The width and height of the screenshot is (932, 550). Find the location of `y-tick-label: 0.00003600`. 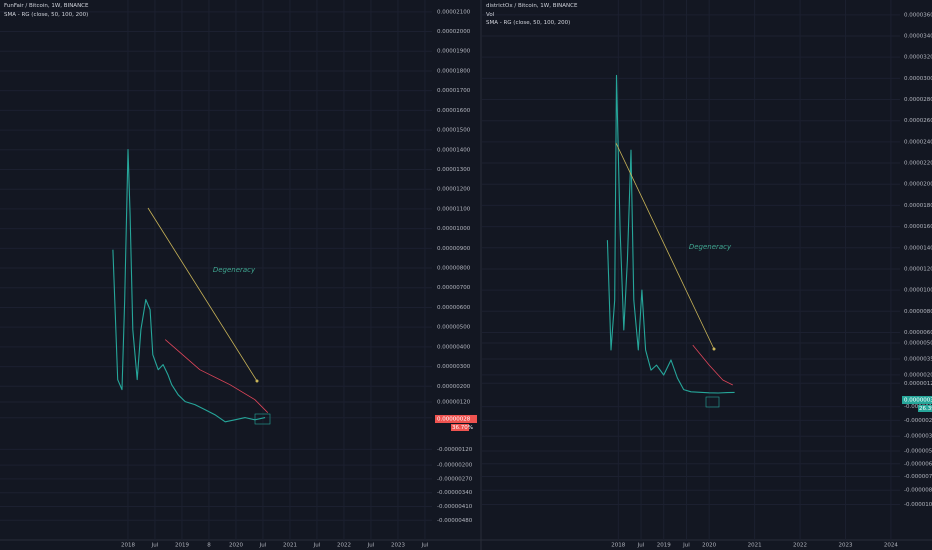

y-tick-label: 0.00003600 is located at coordinates (918, 15).